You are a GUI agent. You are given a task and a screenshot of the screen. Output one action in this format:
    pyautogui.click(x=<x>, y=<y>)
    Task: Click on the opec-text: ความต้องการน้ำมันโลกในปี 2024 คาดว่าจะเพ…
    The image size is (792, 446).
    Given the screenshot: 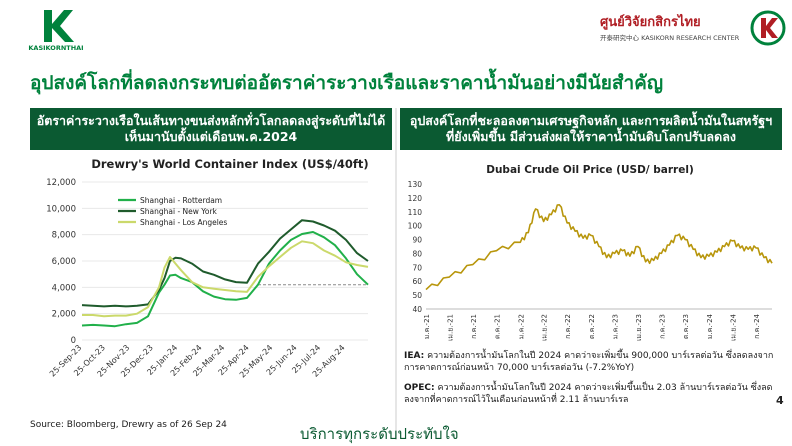 What is the action you would take?
    pyautogui.click(x=588, y=394)
    